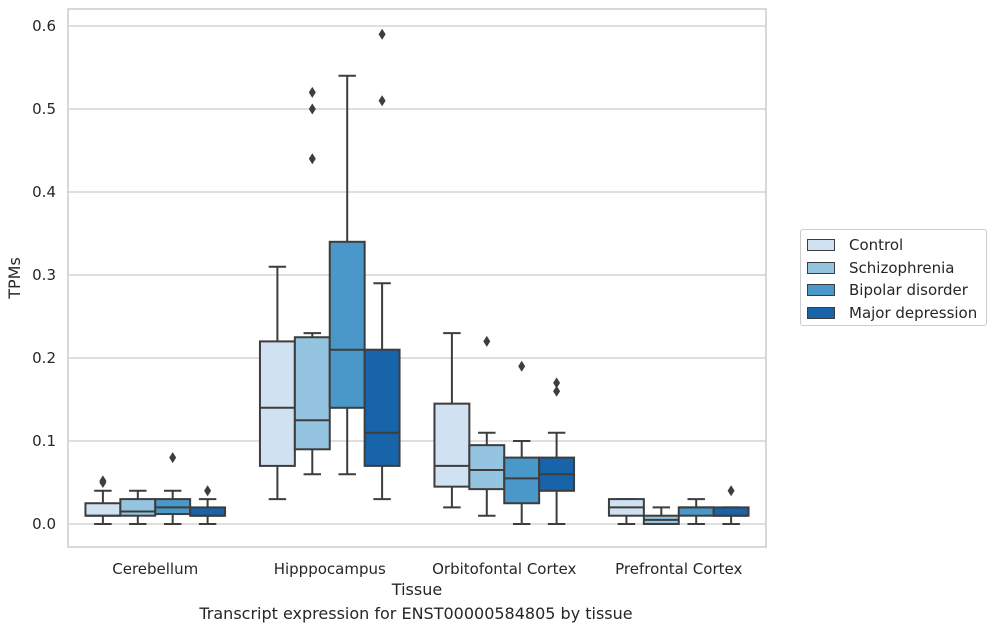 This screenshot has height=634, width=997. Describe the element at coordinates (626, 511) in the screenshot. I see `box-prefrontal-cortex-control` at that location.